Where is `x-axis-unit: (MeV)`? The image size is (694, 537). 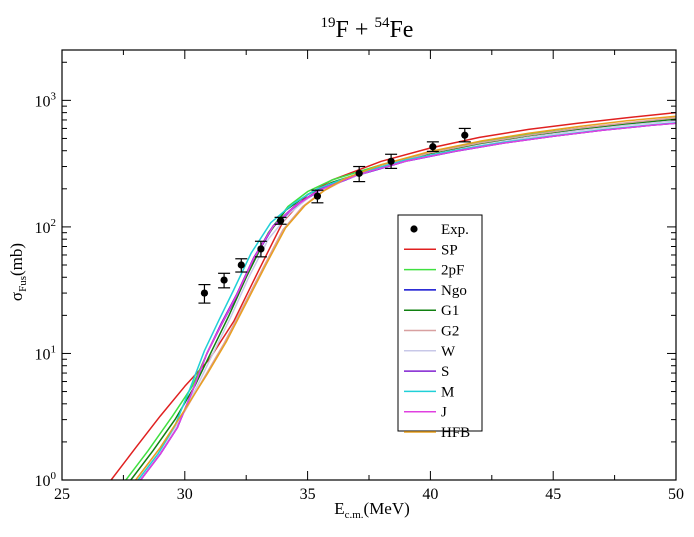
x-axis-unit: (MeV) is located at coordinates (387, 508).